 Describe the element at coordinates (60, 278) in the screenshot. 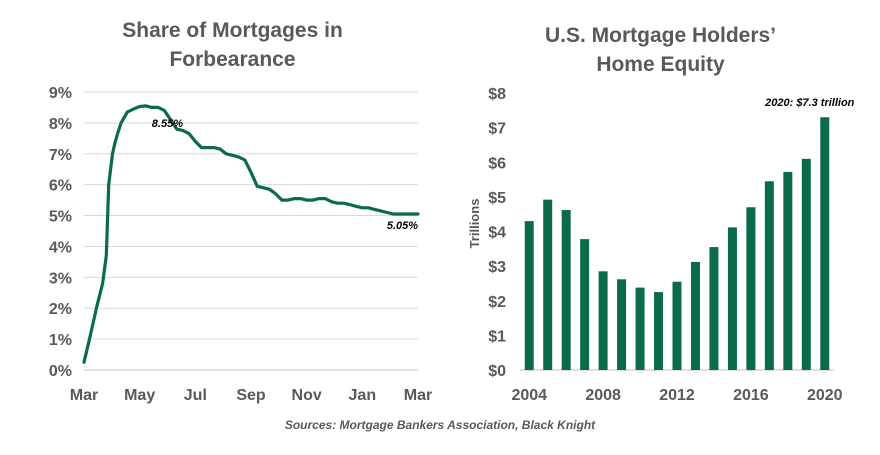

I see `forbearance-y-tick-label: 3%` at that location.